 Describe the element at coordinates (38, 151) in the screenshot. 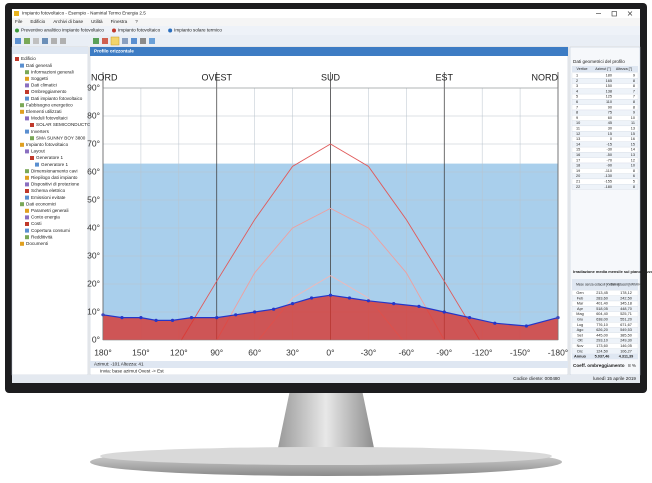

I see `tree-item: Layout` at that location.